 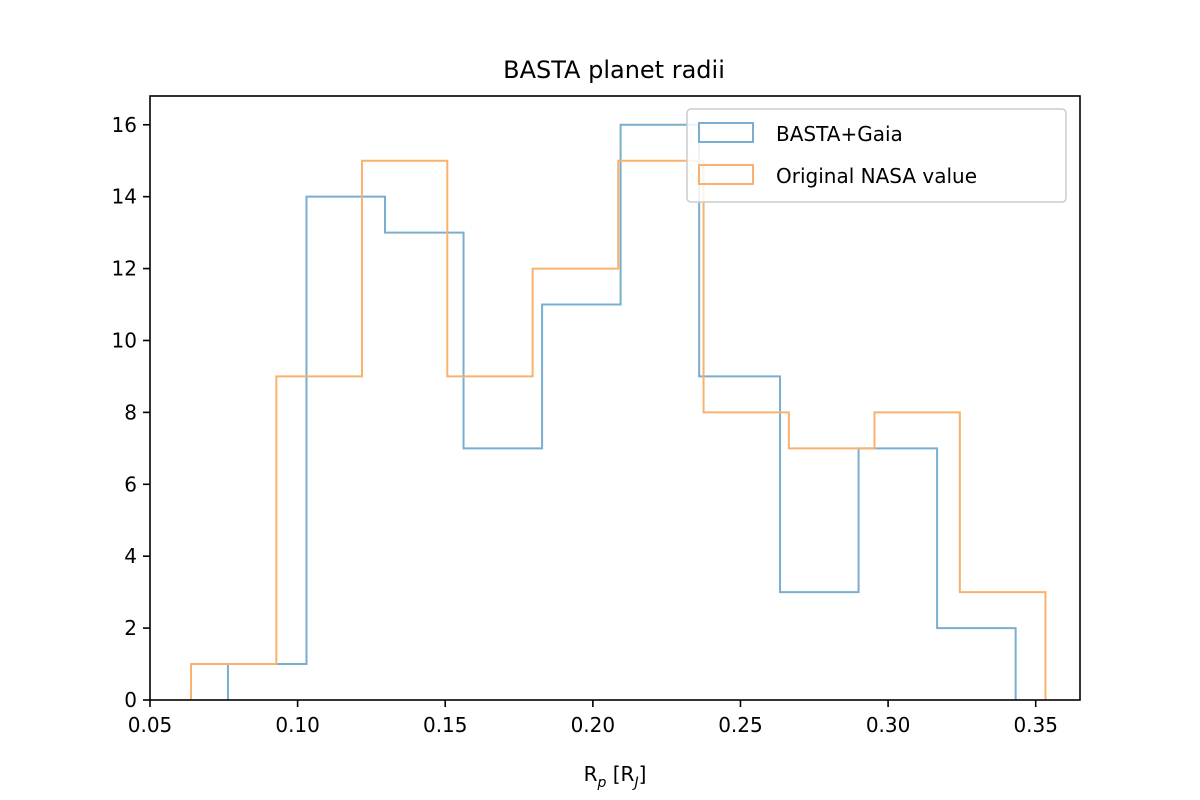 I want to click on x-tick-label: 0.05, so click(x=150, y=725).